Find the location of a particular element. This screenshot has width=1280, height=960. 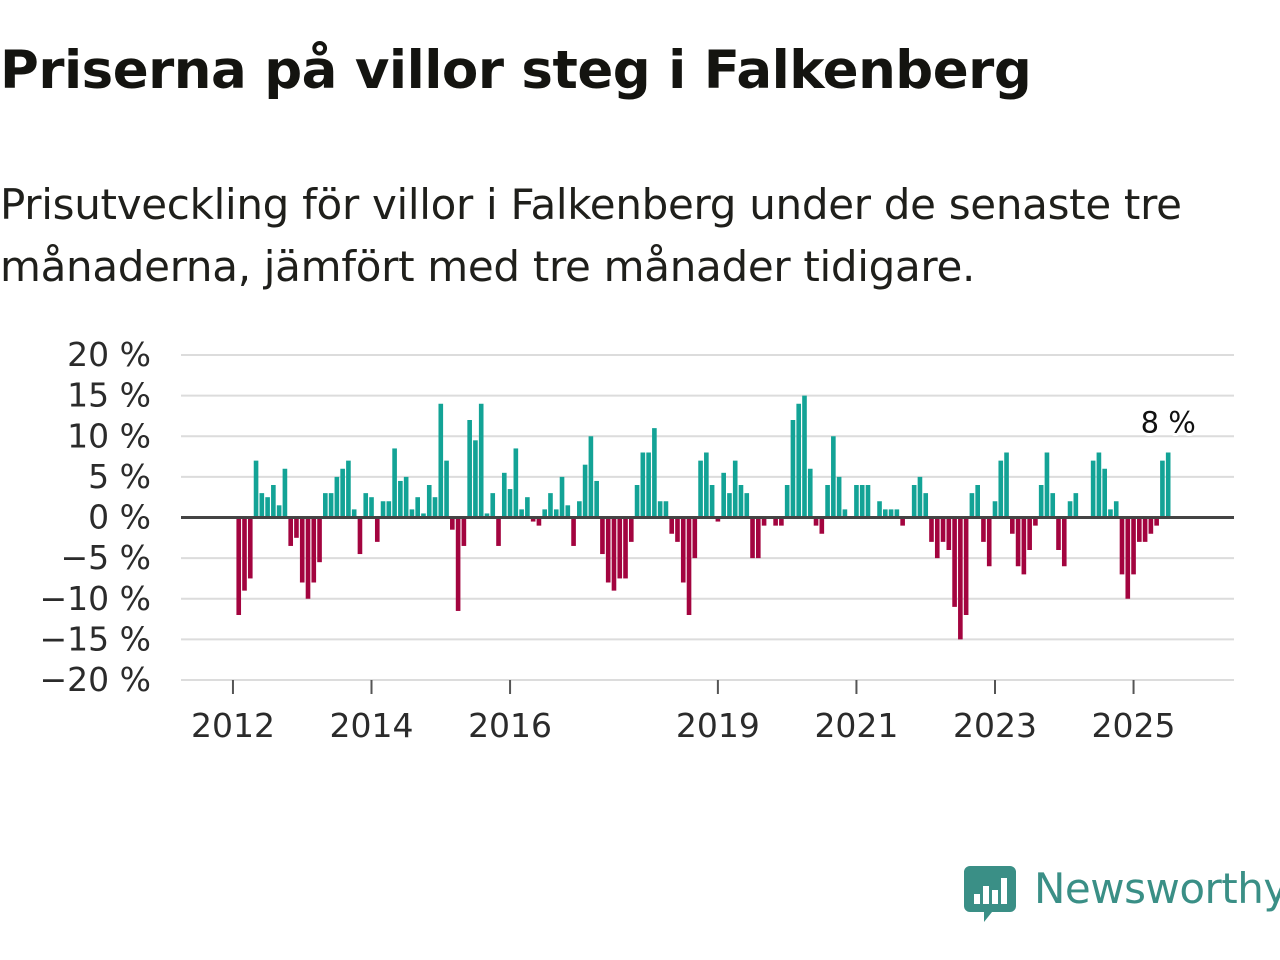

annotation-halo: 8 % is located at coordinates (1168, 423).